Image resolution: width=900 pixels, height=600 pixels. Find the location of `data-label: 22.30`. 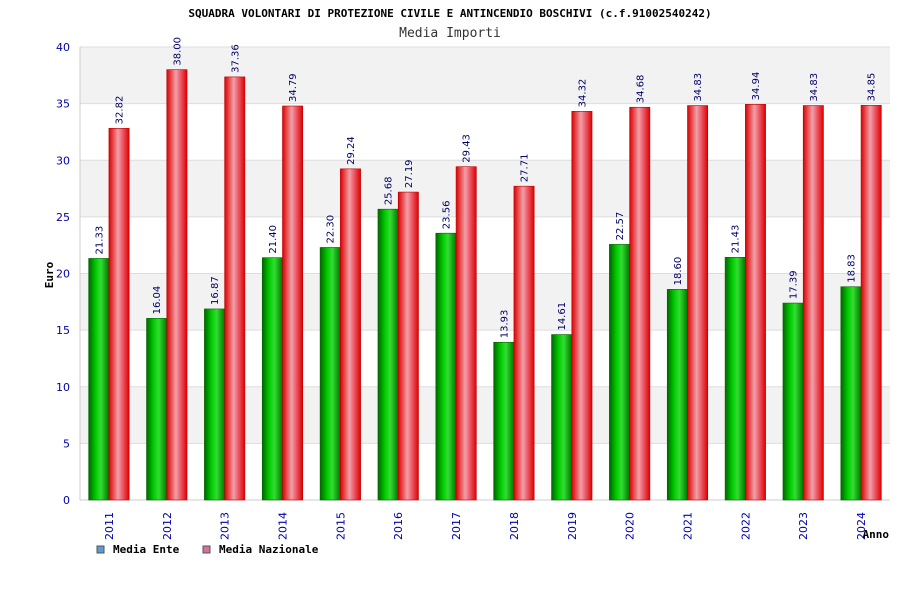

data-label: 22.30 is located at coordinates (331, 229).